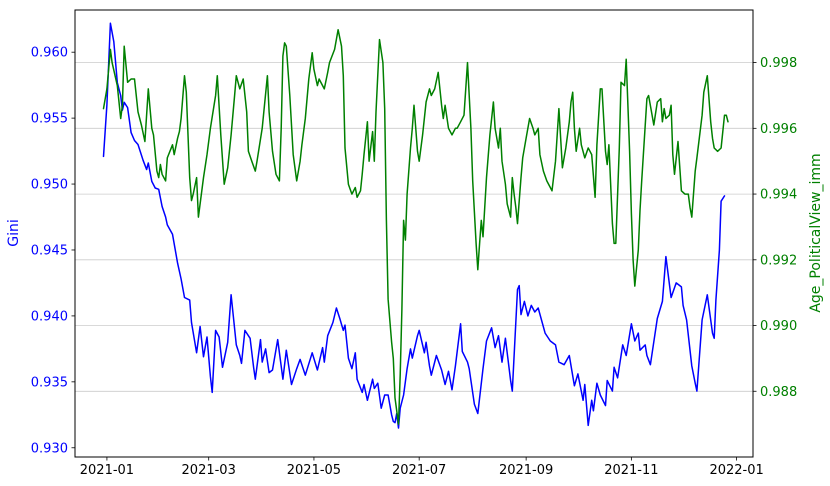 This screenshot has height=486, width=830. I want to click on left-axis-title: Gini, so click(14, 233).